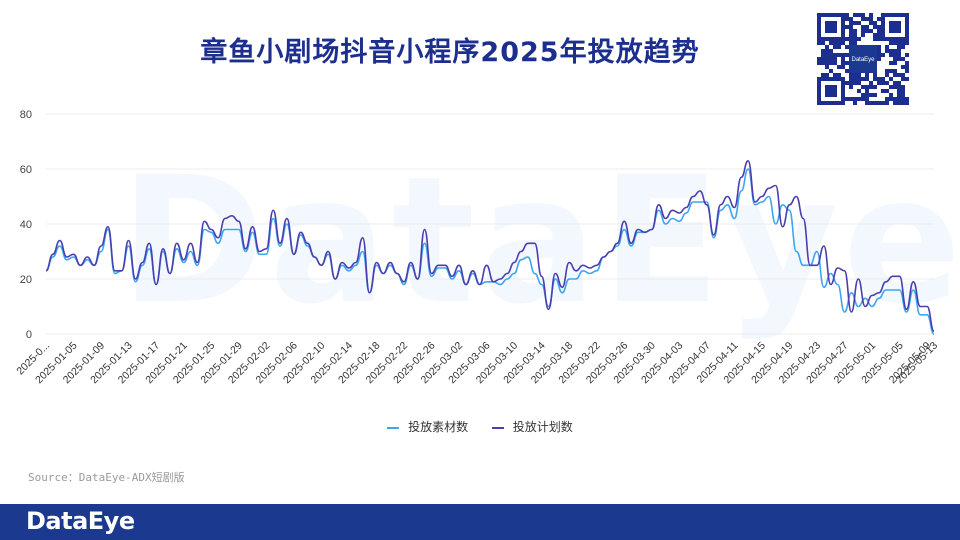 The height and width of the screenshot is (540, 960). Describe the element at coordinates (480, 522) in the screenshot. I see `footer-bar: DataEye` at that location.